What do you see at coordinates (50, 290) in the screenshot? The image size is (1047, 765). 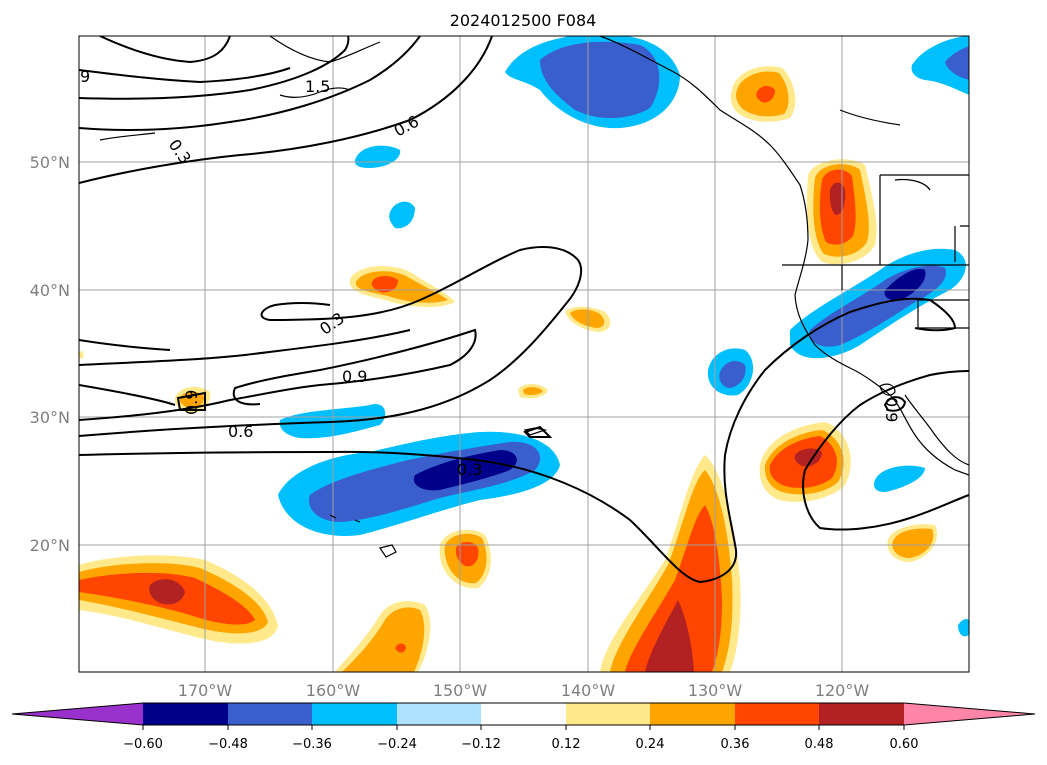 I see `lat-label: 40°N` at bounding box center [50, 290].